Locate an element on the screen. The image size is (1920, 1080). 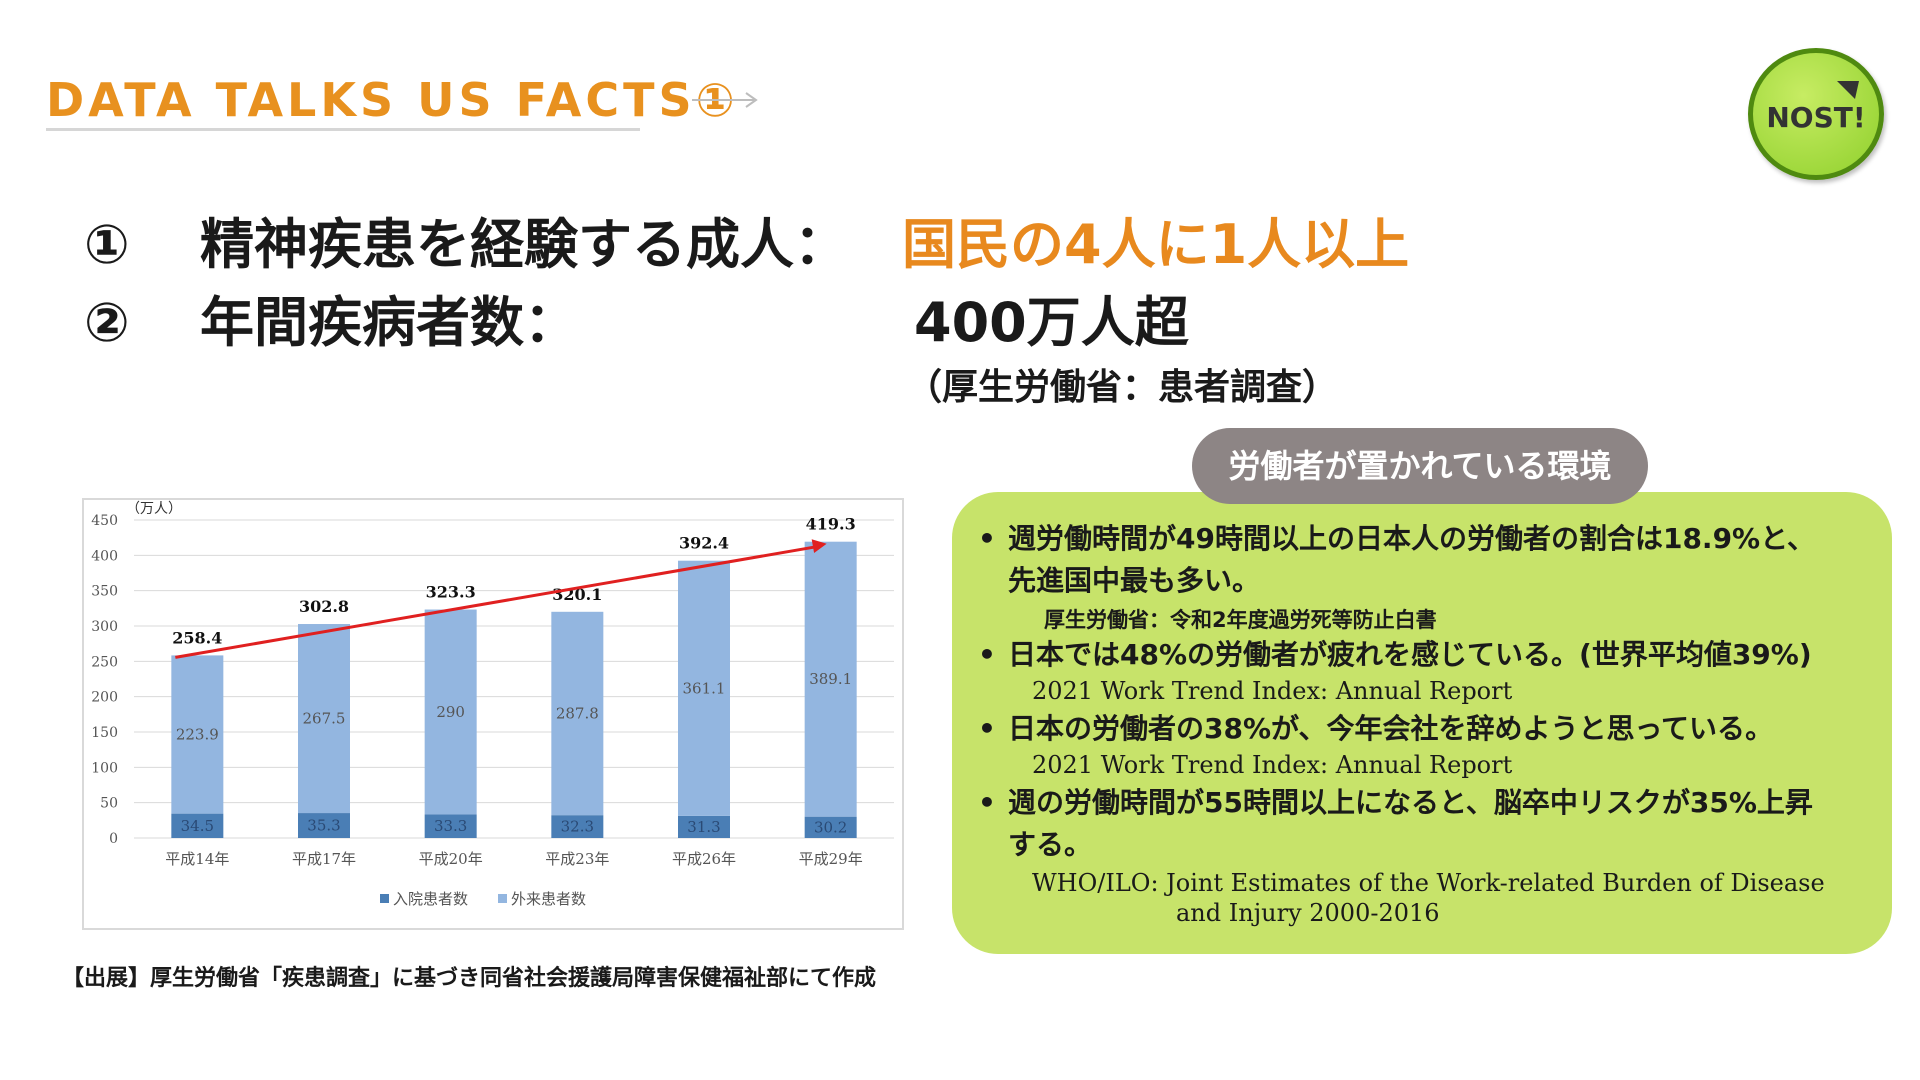
y-tick-label: 250 is located at coordinates (104, 662).